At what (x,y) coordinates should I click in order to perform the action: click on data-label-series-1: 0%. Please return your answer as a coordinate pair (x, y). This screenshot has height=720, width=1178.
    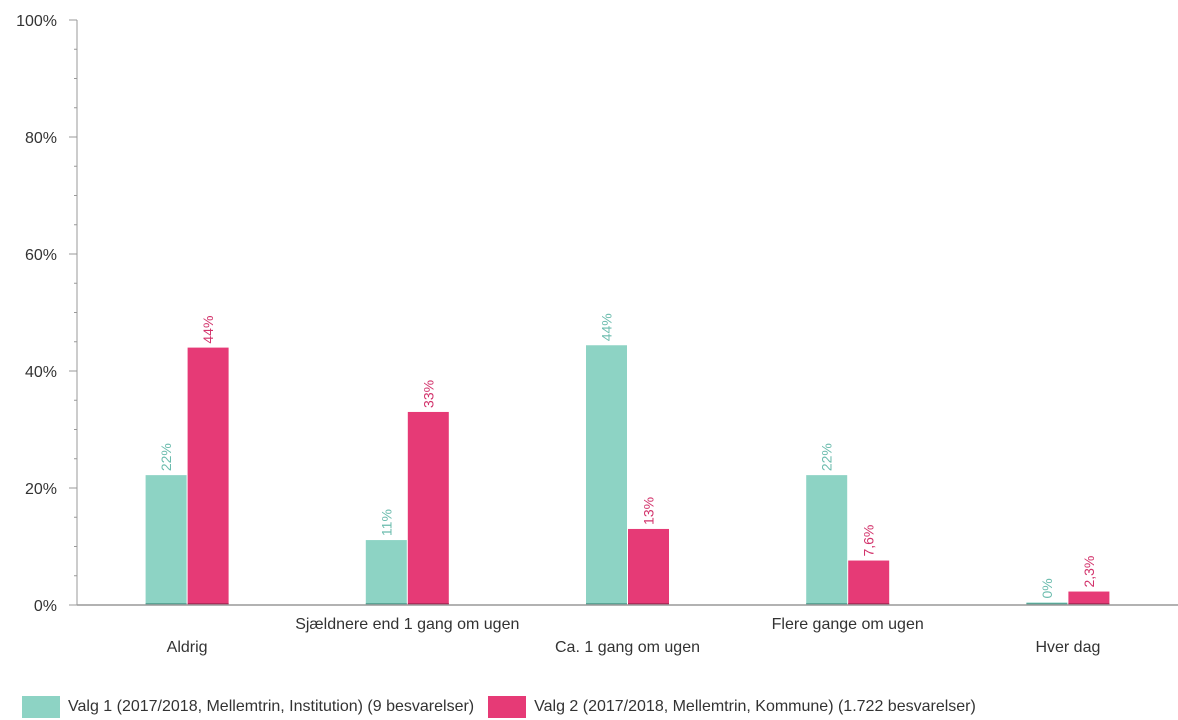
    Looking at the image, I should click on (1047, 588).